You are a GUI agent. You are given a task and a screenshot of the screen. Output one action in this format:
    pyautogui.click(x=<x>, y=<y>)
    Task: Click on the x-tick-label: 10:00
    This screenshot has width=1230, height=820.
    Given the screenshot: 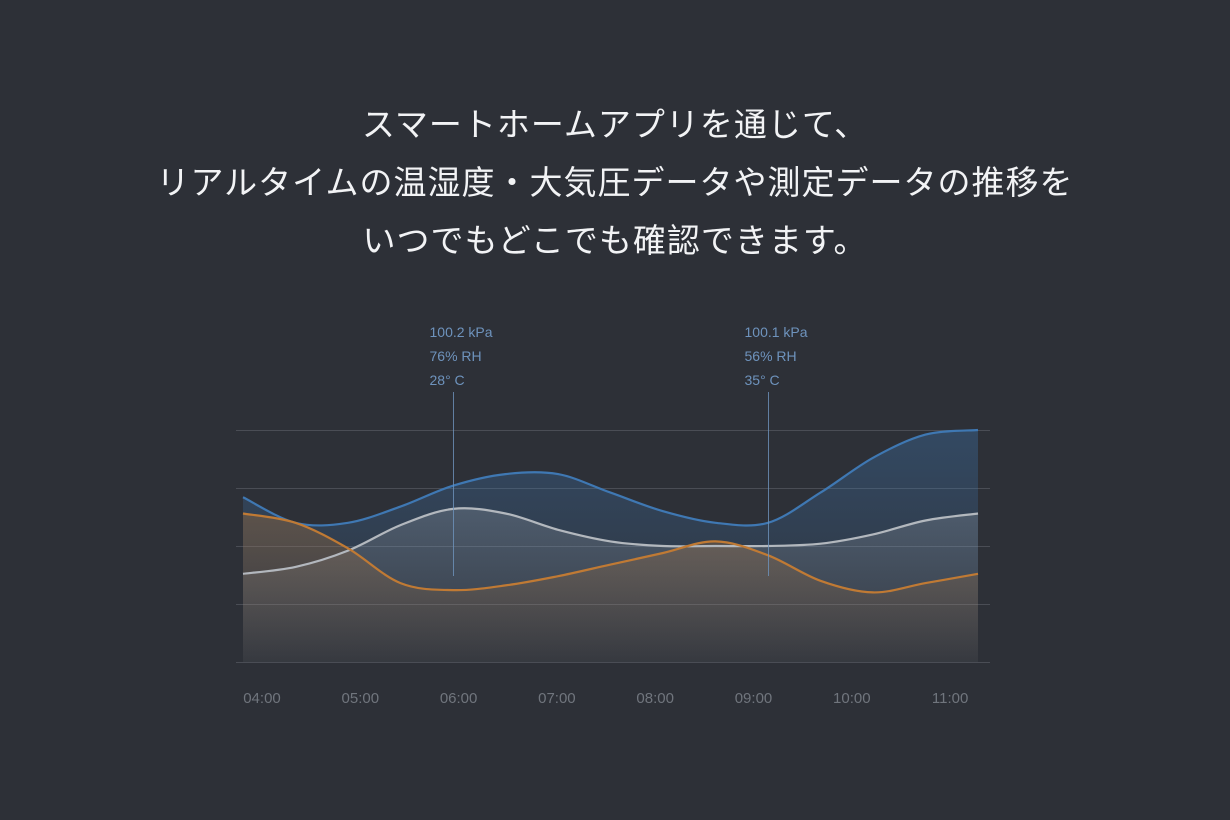 What is the action you would take?
    pyautogui.click(x=852, y=698)
    